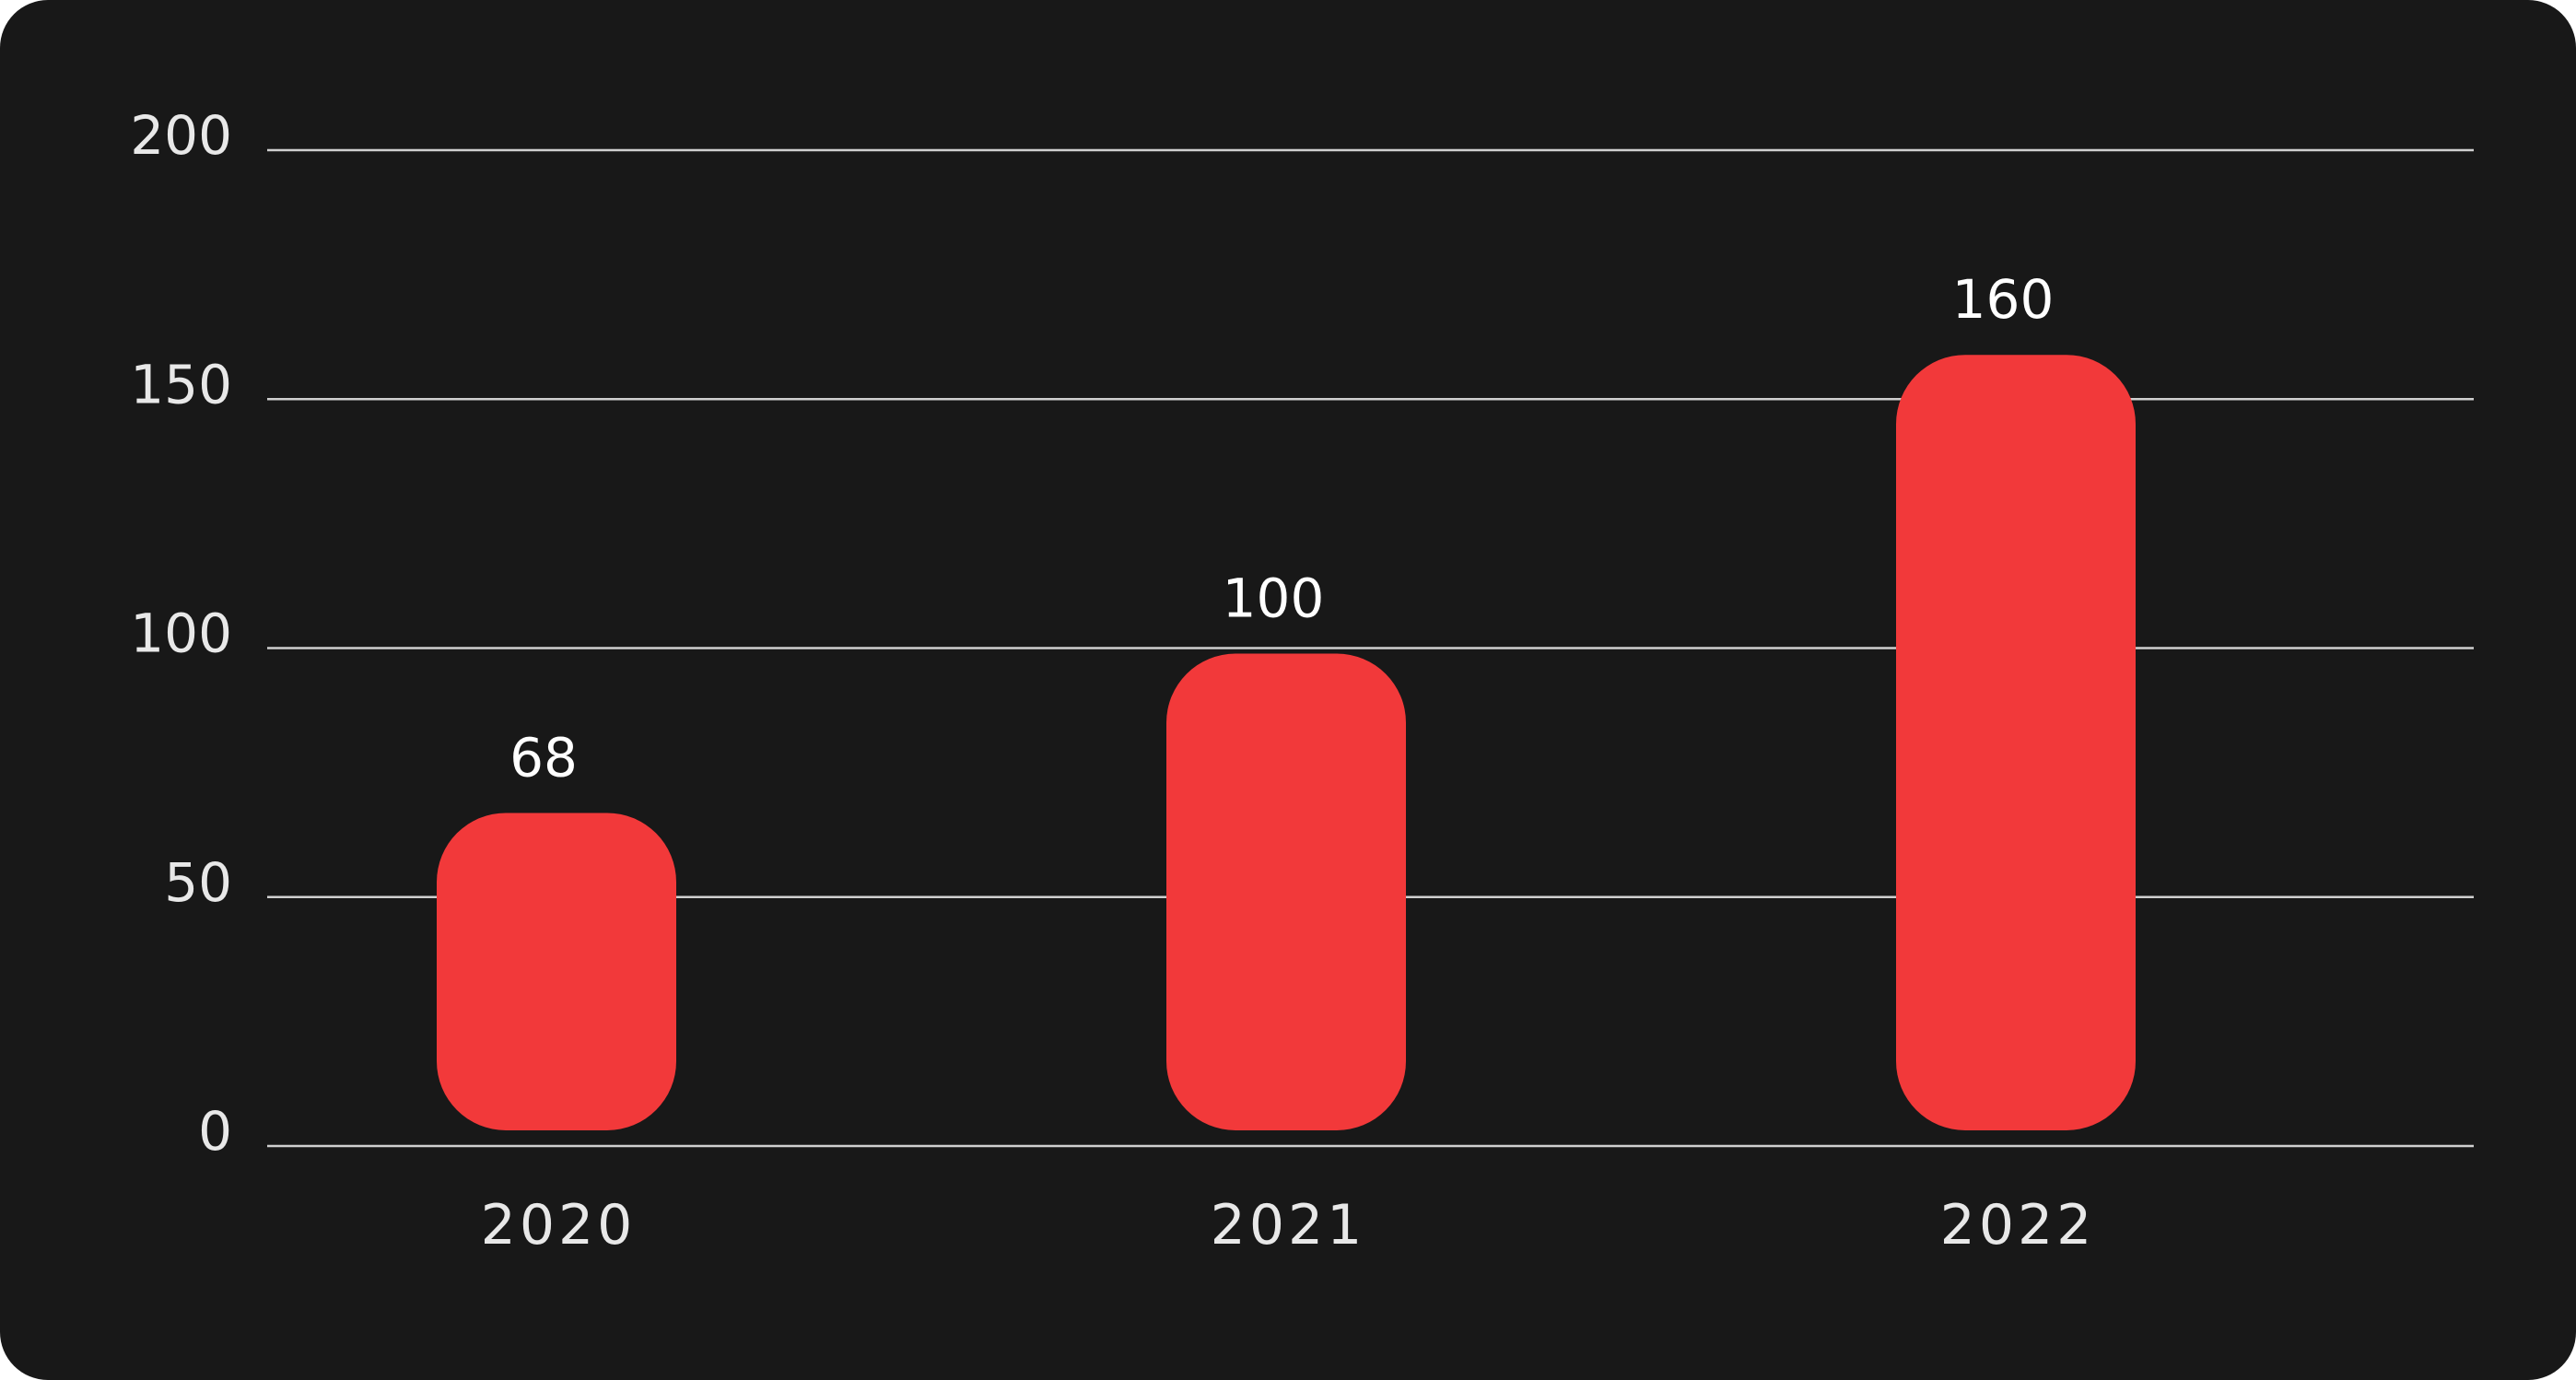 This screenshot has height=1380, width=2576. What do you see at coordinates (2018, 1225) in the screenshot?
I see `x-category-label-2022: 2022` at bounding box center [2018, 1225].